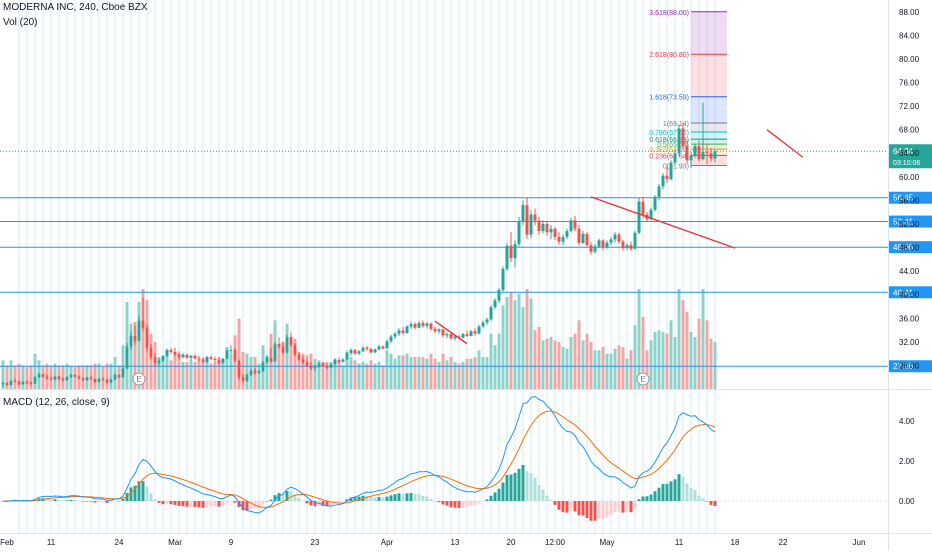 The height and width of the screenshot is (555, 932). What do you see at coordinates (903, 366) in the screenshot?
I see `level-price-label: 27.86` at bounding box center [903, 366].